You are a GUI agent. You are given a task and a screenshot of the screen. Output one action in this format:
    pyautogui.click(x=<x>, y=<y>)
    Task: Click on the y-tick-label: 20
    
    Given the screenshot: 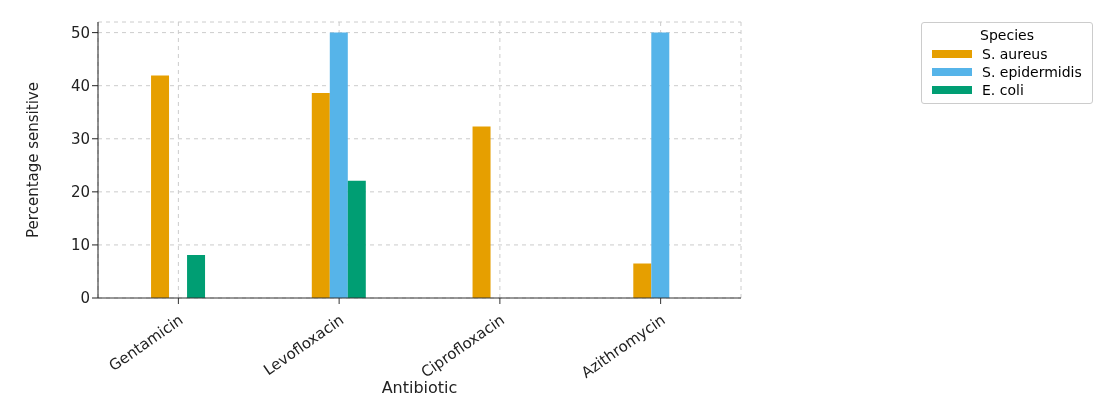 What is the action you would take?
    pyautogui.click(x=80, y=192)
    